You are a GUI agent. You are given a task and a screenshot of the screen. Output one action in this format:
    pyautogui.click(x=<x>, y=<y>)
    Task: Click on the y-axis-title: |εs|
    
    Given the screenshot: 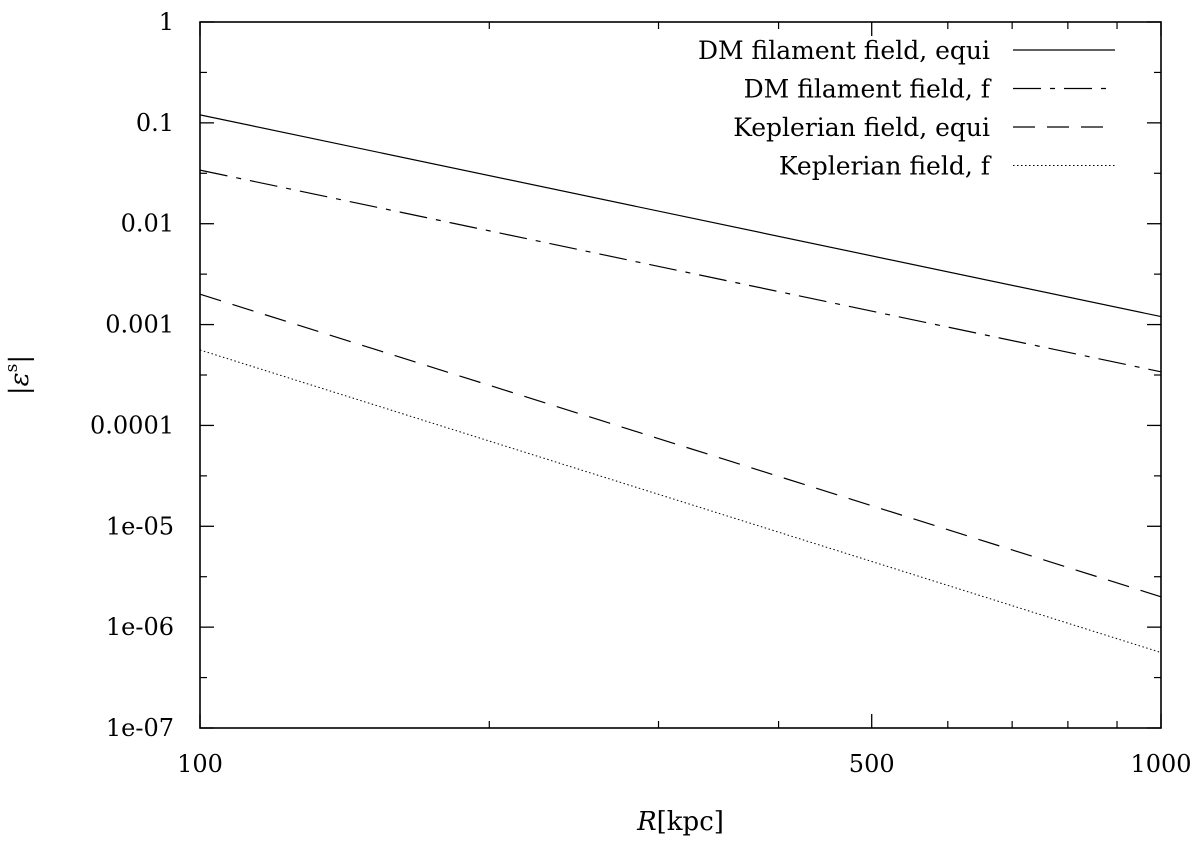 What is the action you would take?
    pyautogui.click(x=18, y=375)
    